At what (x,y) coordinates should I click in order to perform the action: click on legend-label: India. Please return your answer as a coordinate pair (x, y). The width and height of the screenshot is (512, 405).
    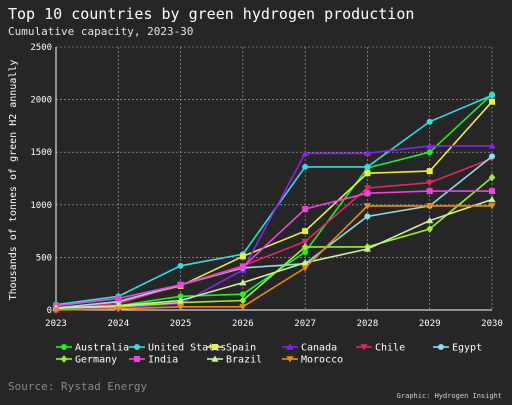
    Looking at the image, I should click on (163, 360).